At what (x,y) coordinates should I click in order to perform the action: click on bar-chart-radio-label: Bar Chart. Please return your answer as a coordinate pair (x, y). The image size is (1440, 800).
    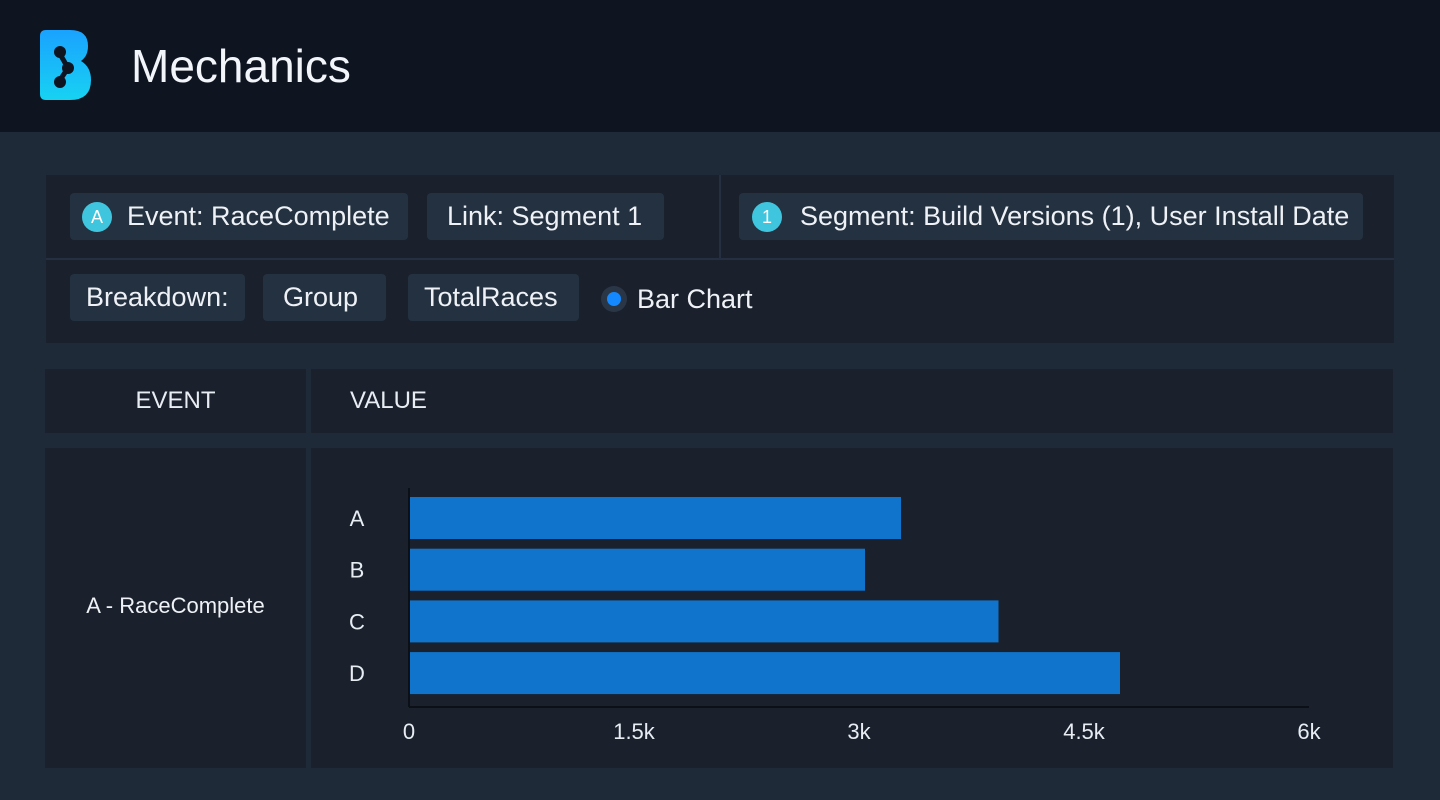
    Looking at the image, I should click on (695, 299).